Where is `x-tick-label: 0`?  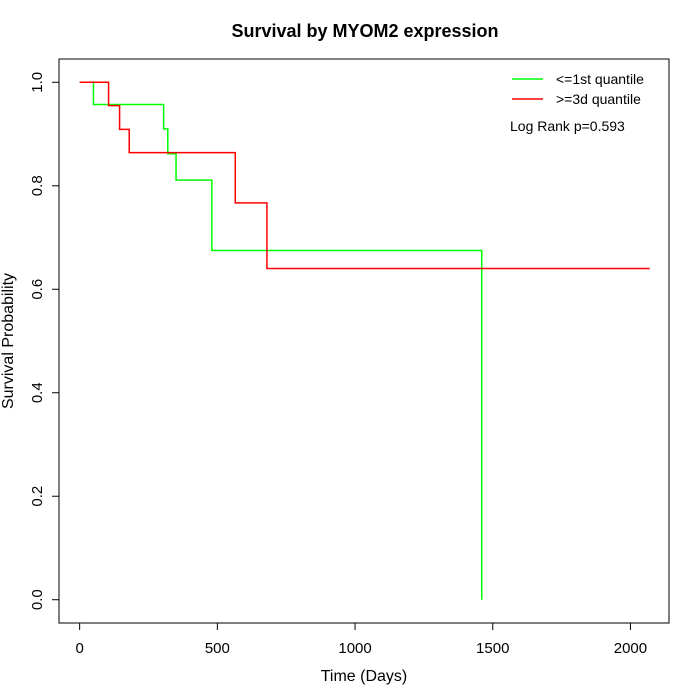
x-tick-label: 0 is located at coordinates (79, 648).